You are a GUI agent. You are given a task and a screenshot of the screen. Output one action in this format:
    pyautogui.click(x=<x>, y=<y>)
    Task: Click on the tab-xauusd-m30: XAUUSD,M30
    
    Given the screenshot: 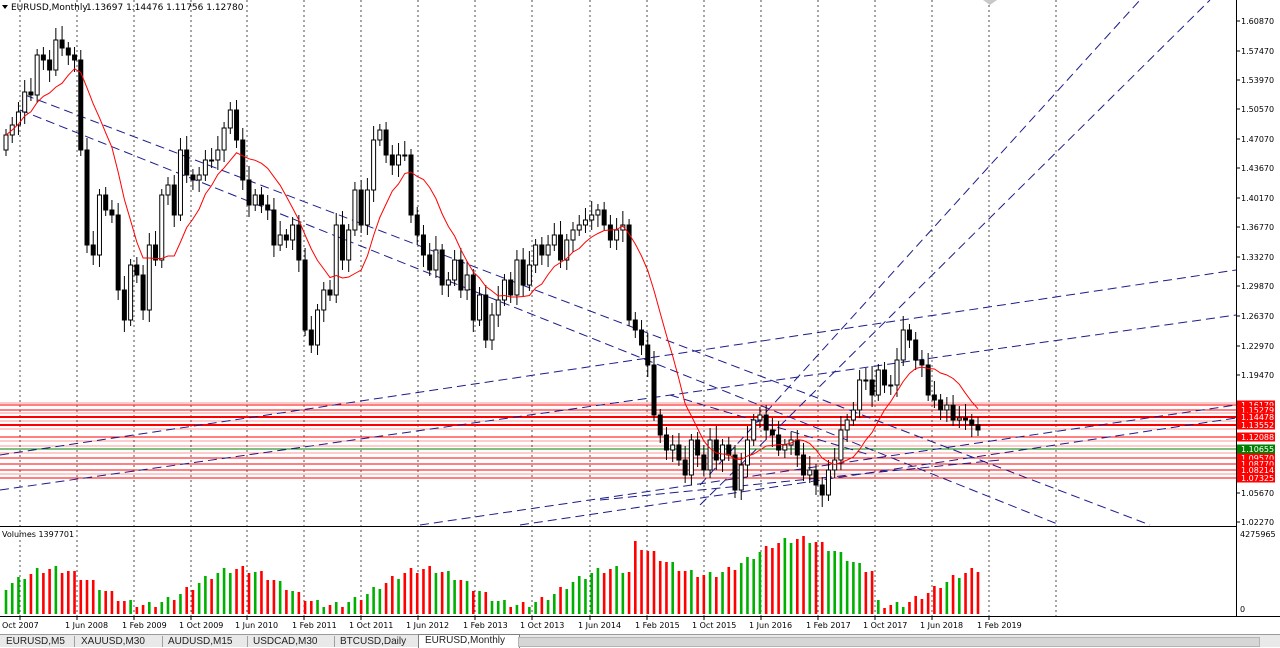 What is the action you would take?
    pyautogui.click(x=119, y=641)
    